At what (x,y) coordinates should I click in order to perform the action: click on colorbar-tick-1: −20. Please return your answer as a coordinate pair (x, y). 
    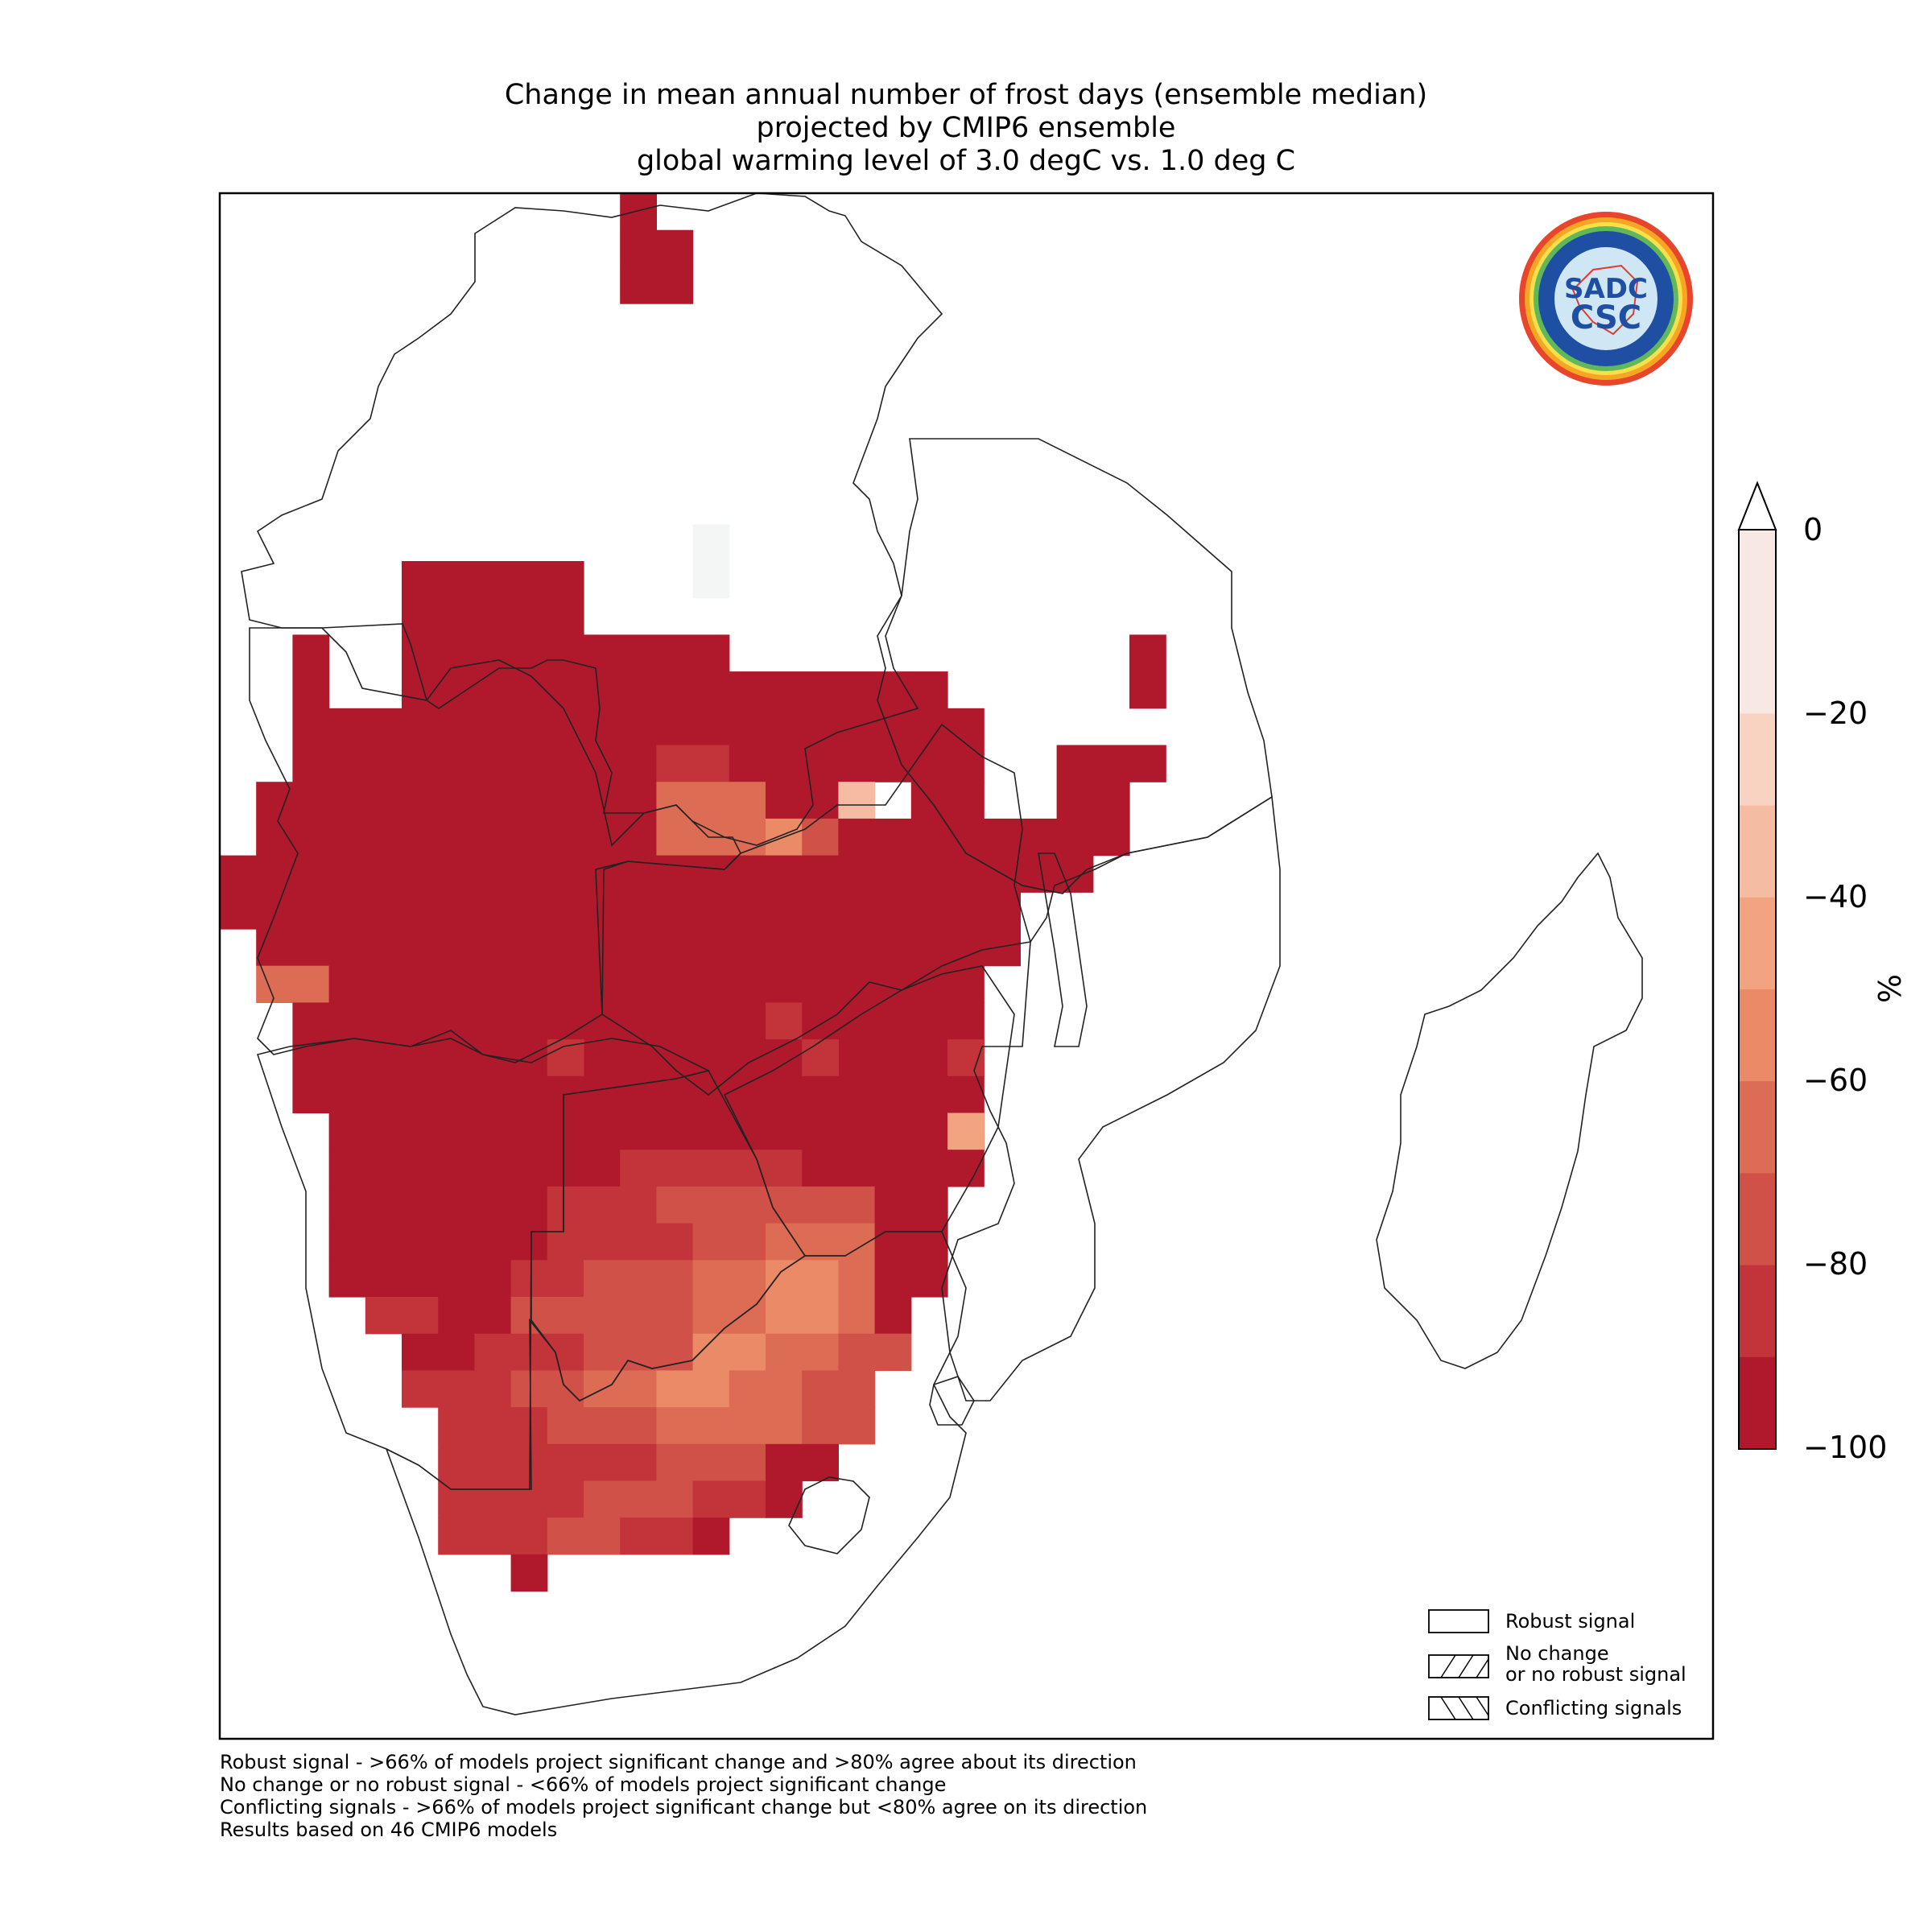
    Looking at the image, I should click on (1835, 713).